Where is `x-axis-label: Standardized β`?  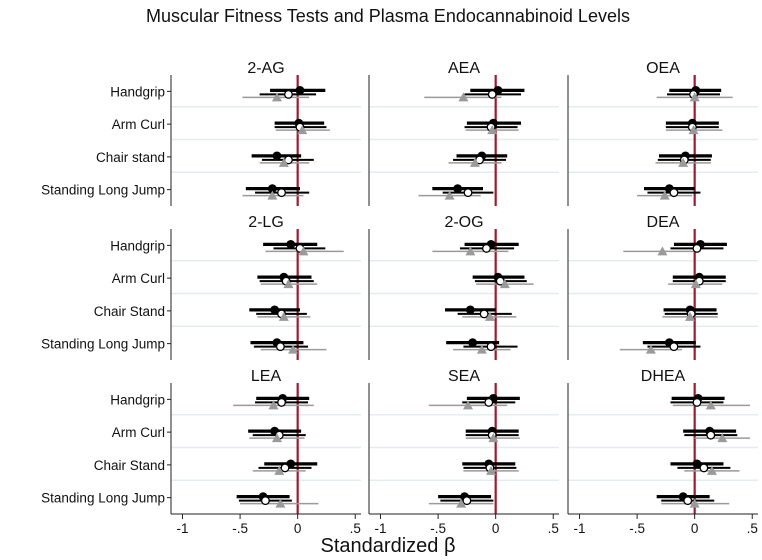
x-axis-label: Standardized β is located at coordinates (388, 546).